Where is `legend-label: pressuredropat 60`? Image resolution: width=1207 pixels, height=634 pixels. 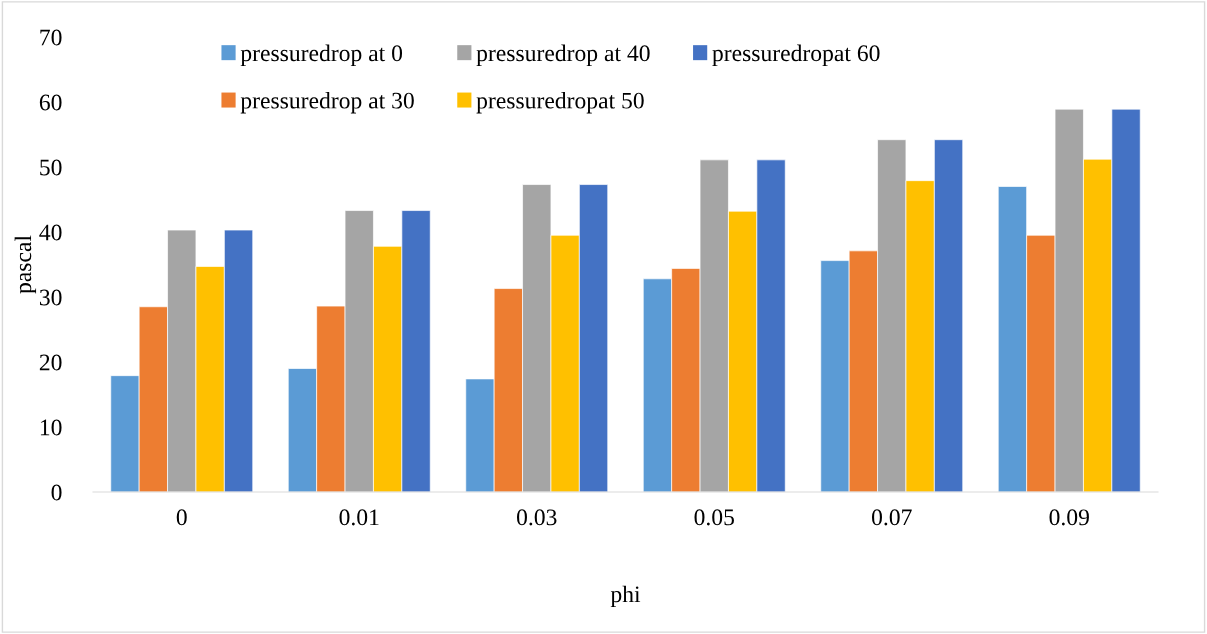 legend-label: pressuredropat 60 is located at coordinates (796, 55).